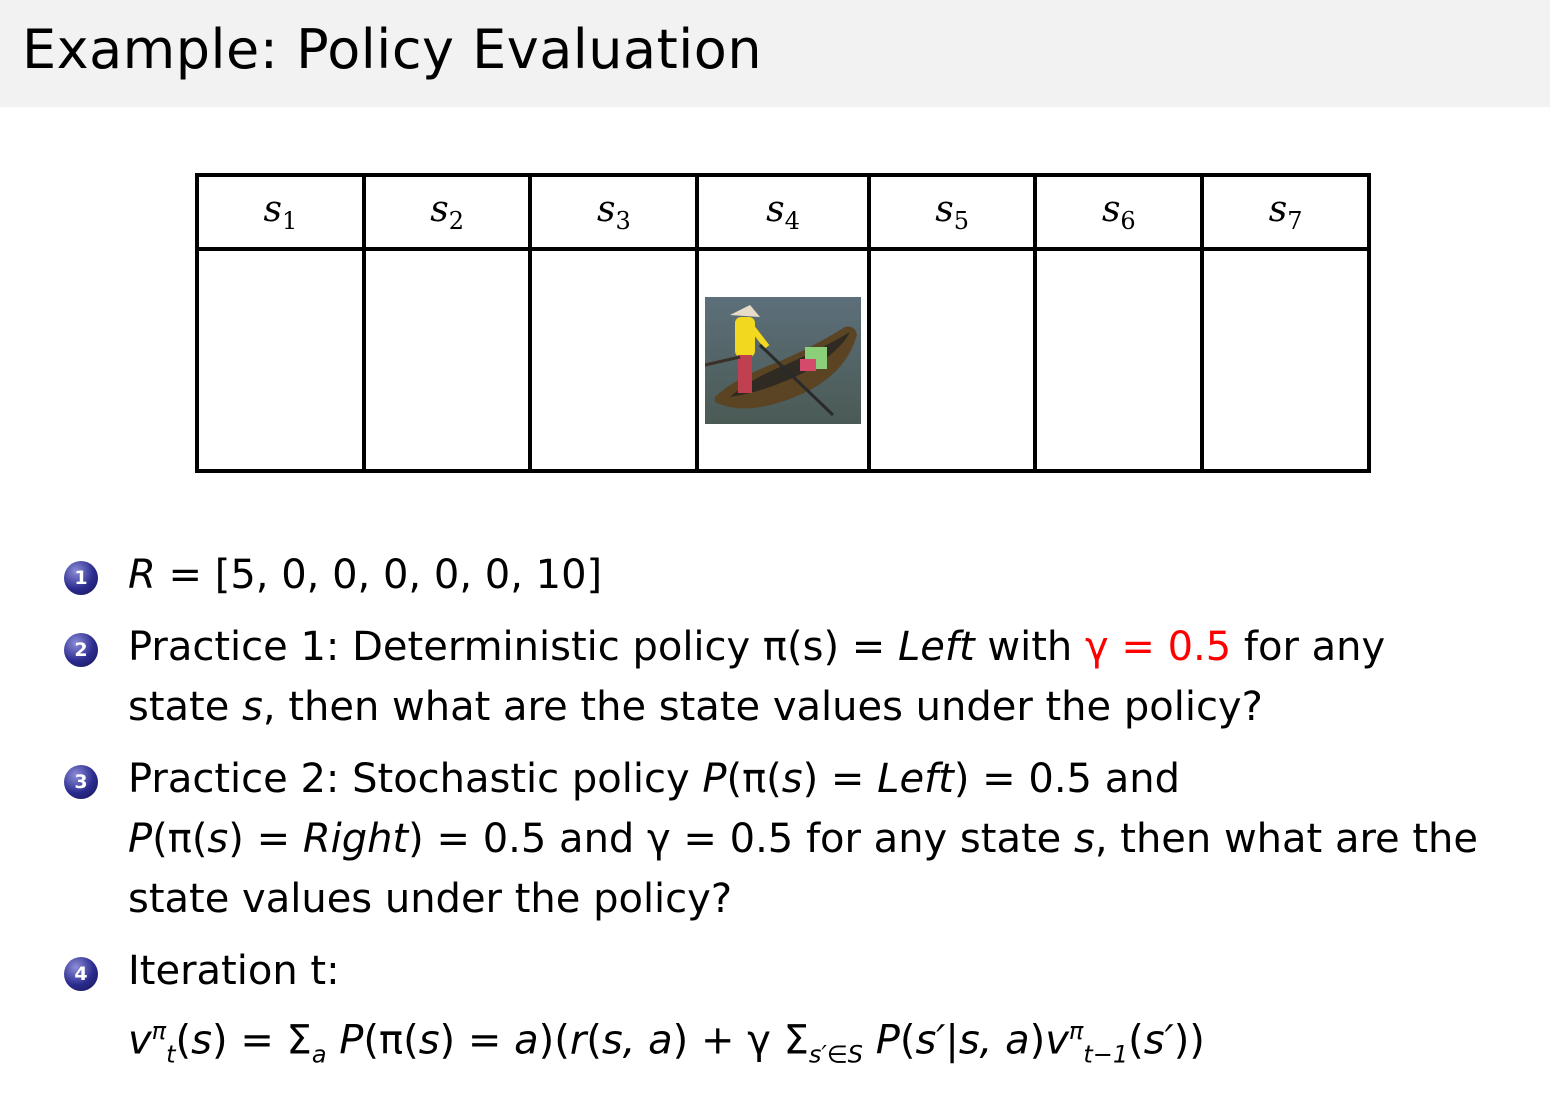 The width and height of the screenshot is (1550, 1096). I want to click on state-index: 5, so click(961, 221).